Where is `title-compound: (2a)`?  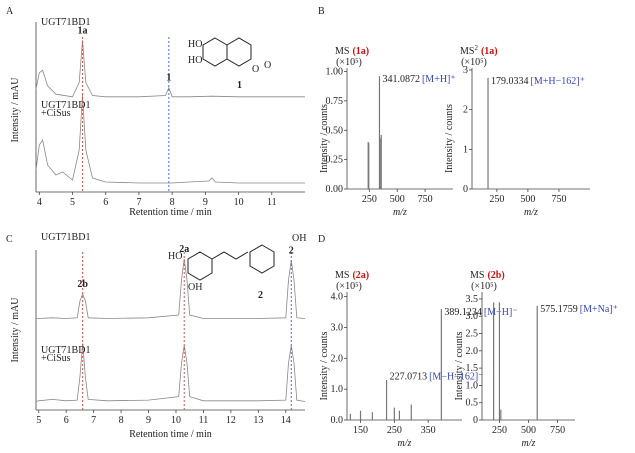
title-compound: (2a) is located at coordinates (360, 275).